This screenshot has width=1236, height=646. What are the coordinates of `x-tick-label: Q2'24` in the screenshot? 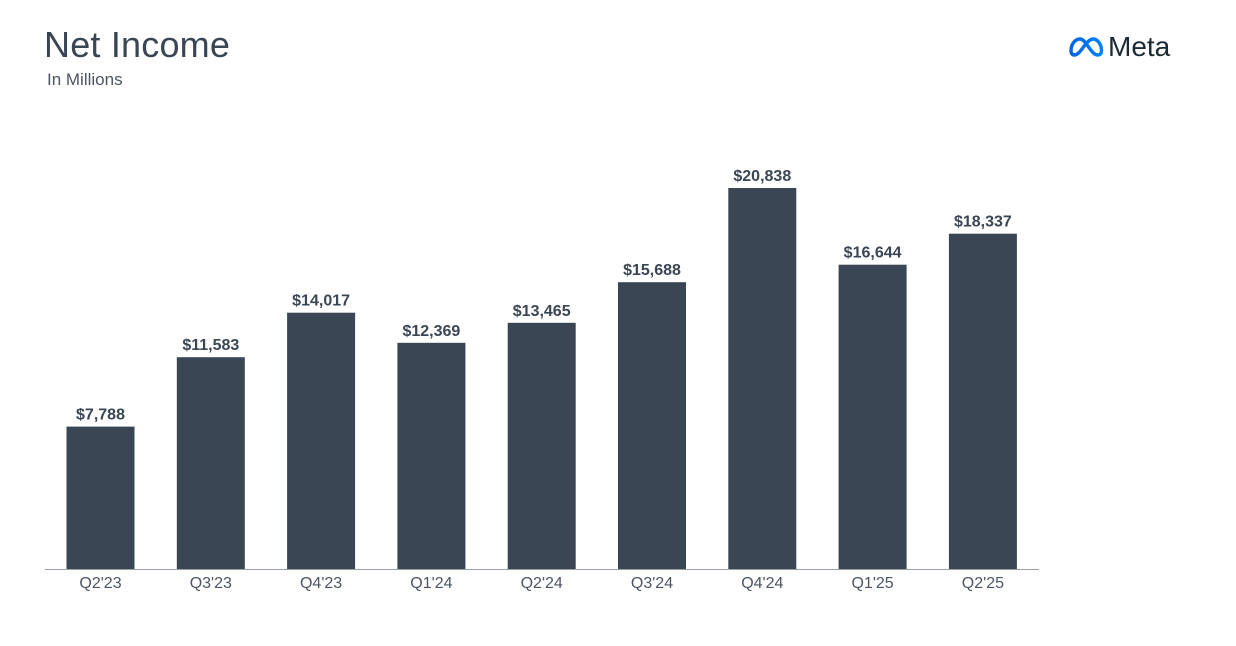 It's located at (542, 583).